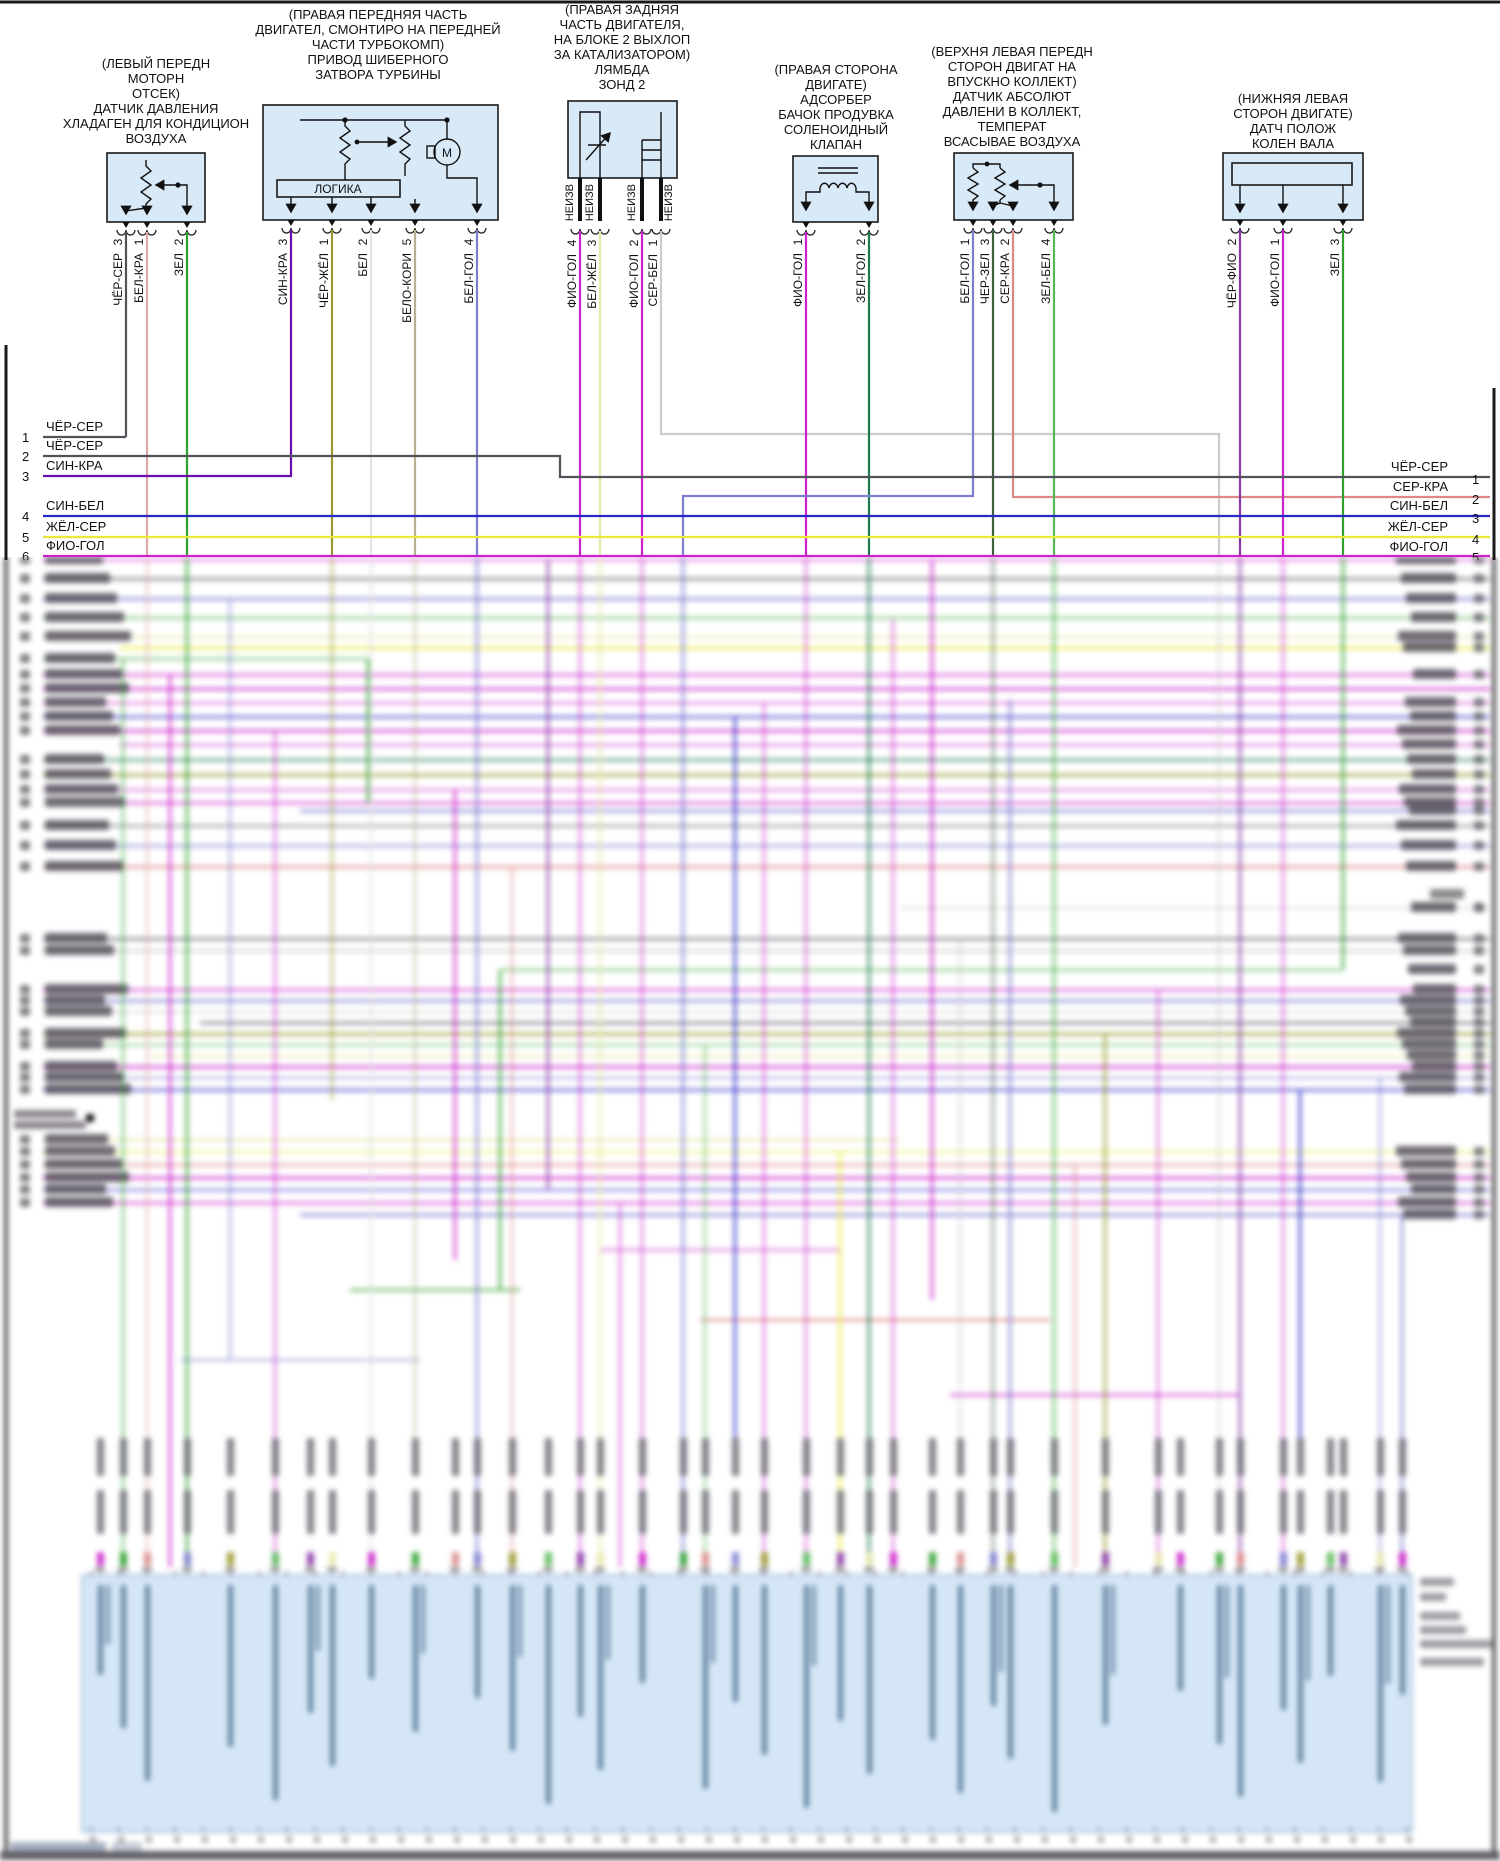 This screenshot has width=1500, height=1861. I want to click on heater-element, so click(651, 145).